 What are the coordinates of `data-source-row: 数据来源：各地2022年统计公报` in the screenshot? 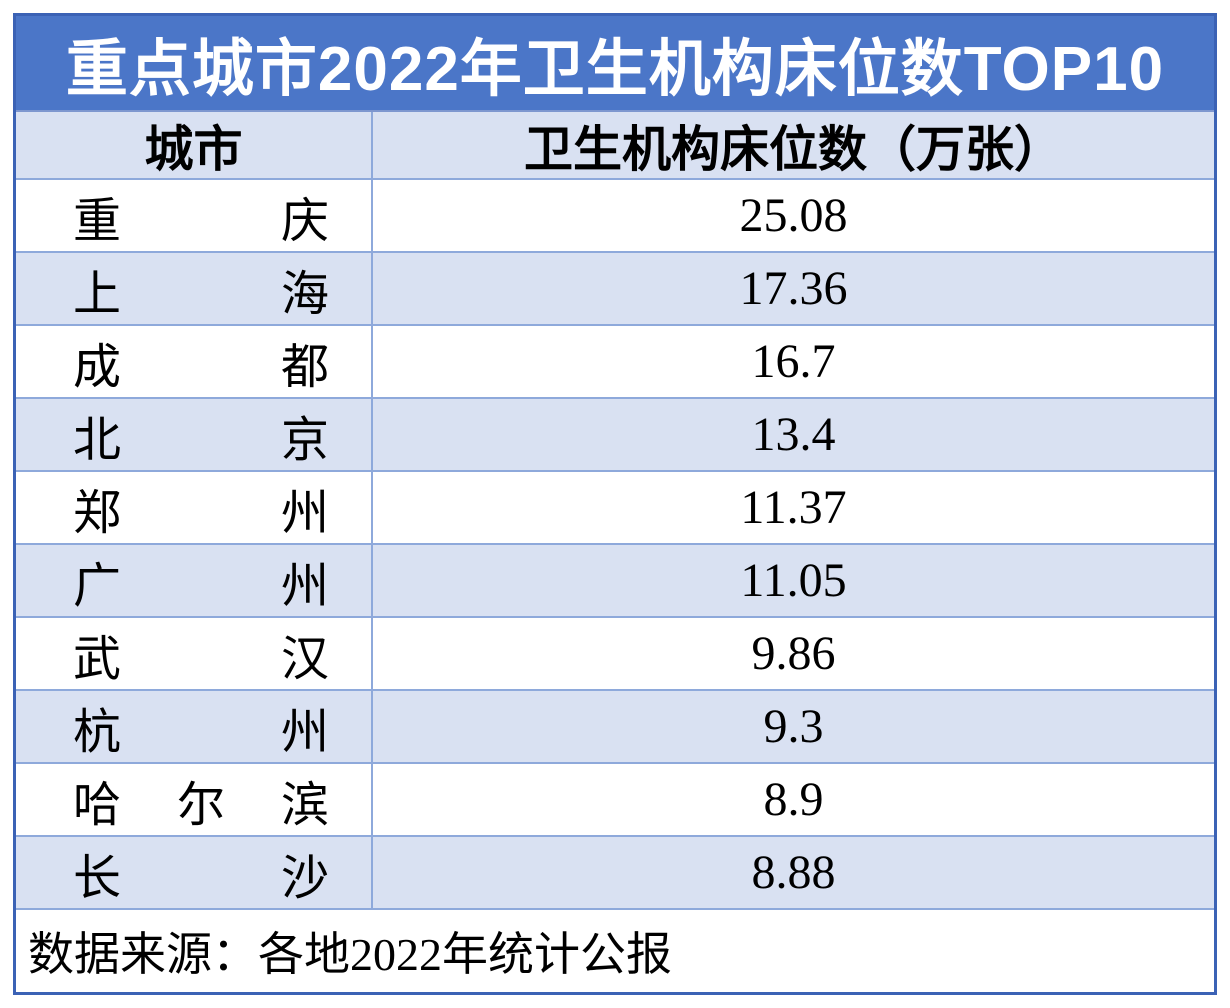 It's located at (615, 950).